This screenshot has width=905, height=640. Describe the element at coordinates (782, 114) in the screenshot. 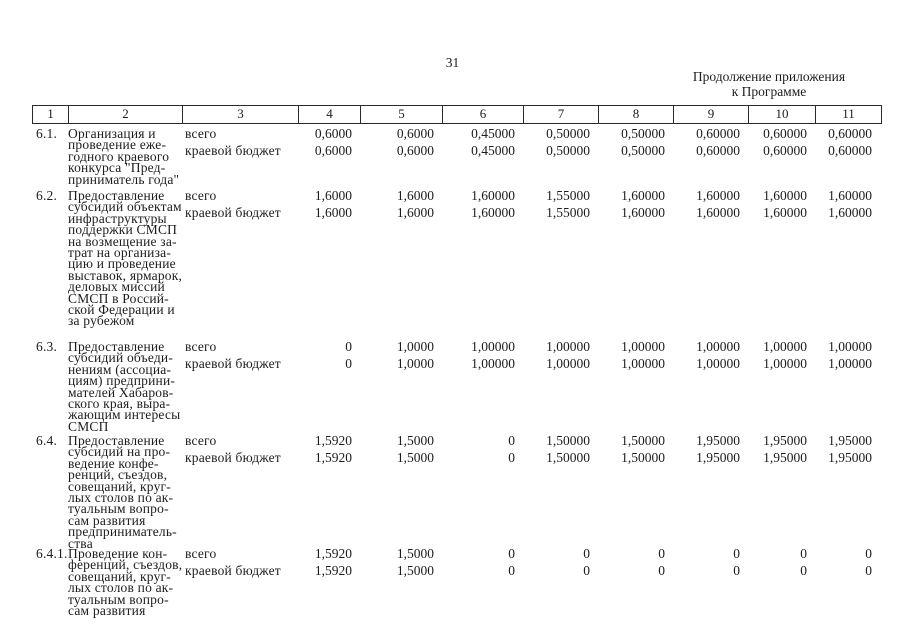

I see `column-number-10: 10` at that location.